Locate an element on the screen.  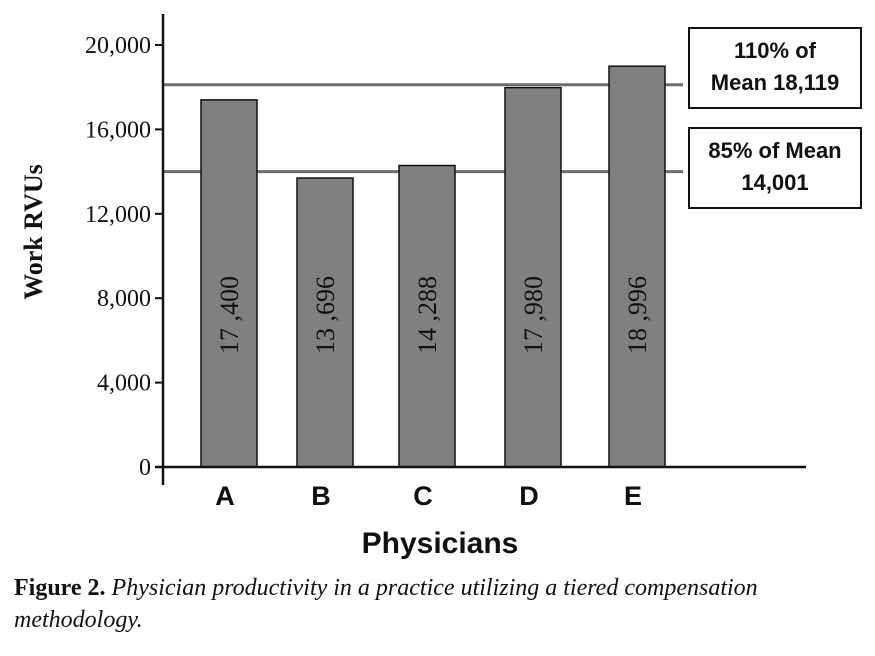
bar-value-label: 17 ,400 is located at coordinates (229, 315).